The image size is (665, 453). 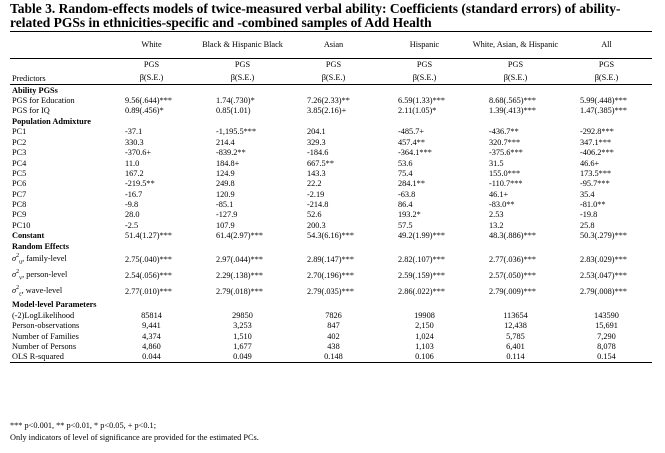 What do you see at coordinates (240, 260) in the screenshot?
I see `table-cell: 2.97(.044)***` at bounding box center [240, 260].